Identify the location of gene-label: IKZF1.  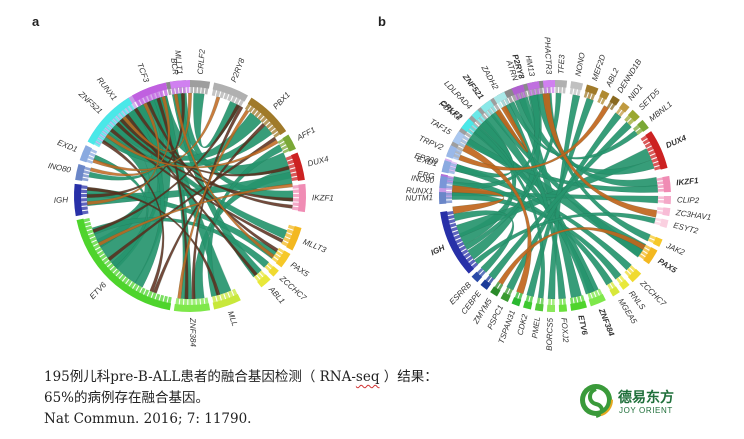
(688, 181).